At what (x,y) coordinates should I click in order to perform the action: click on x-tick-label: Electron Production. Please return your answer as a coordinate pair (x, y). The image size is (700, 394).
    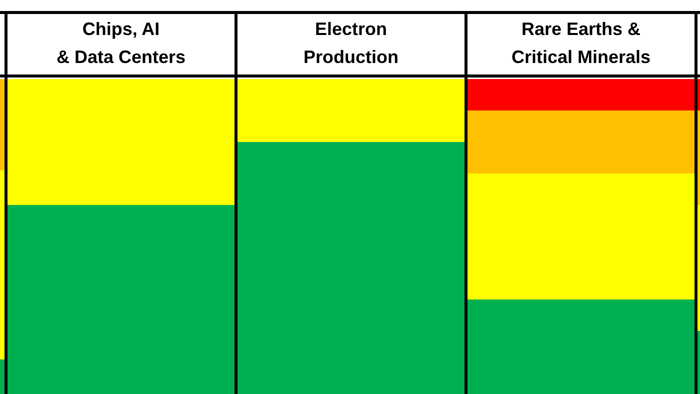
    Looking at the image, I should click on (351, 43).